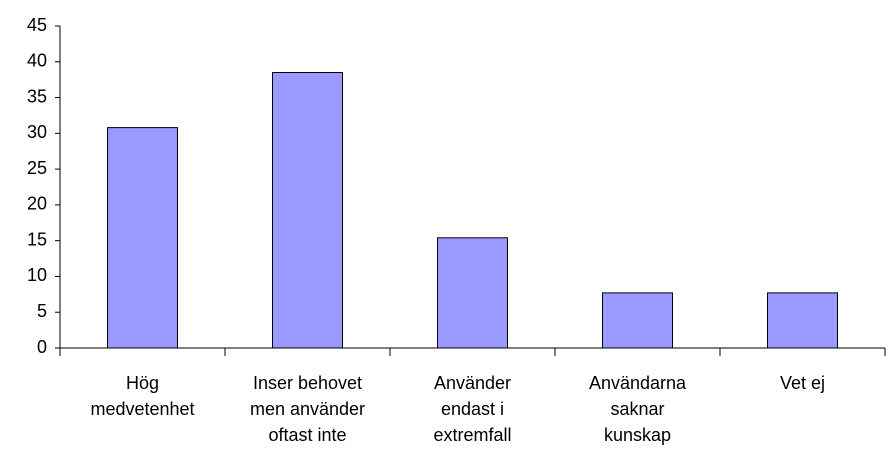  I want to click on x-tick-label: Hög medvetenhet, so click(142, 396).